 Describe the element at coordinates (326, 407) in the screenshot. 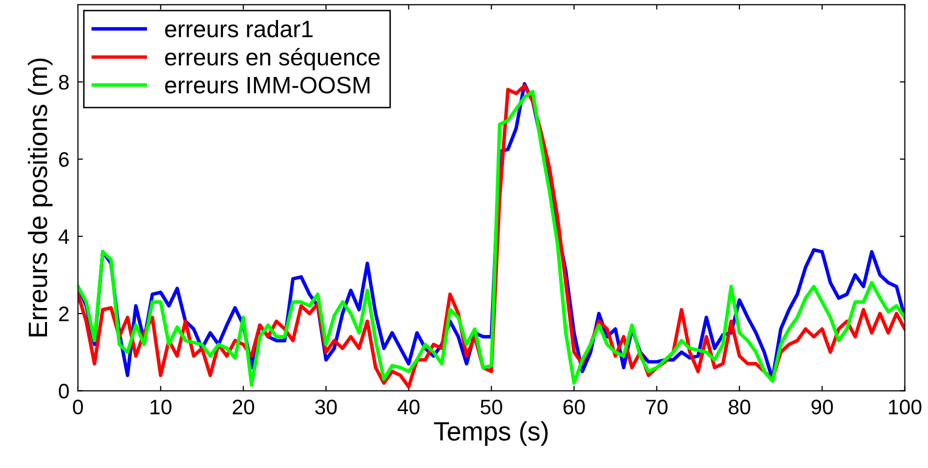

I see `x-tick-label: 30` at that location.